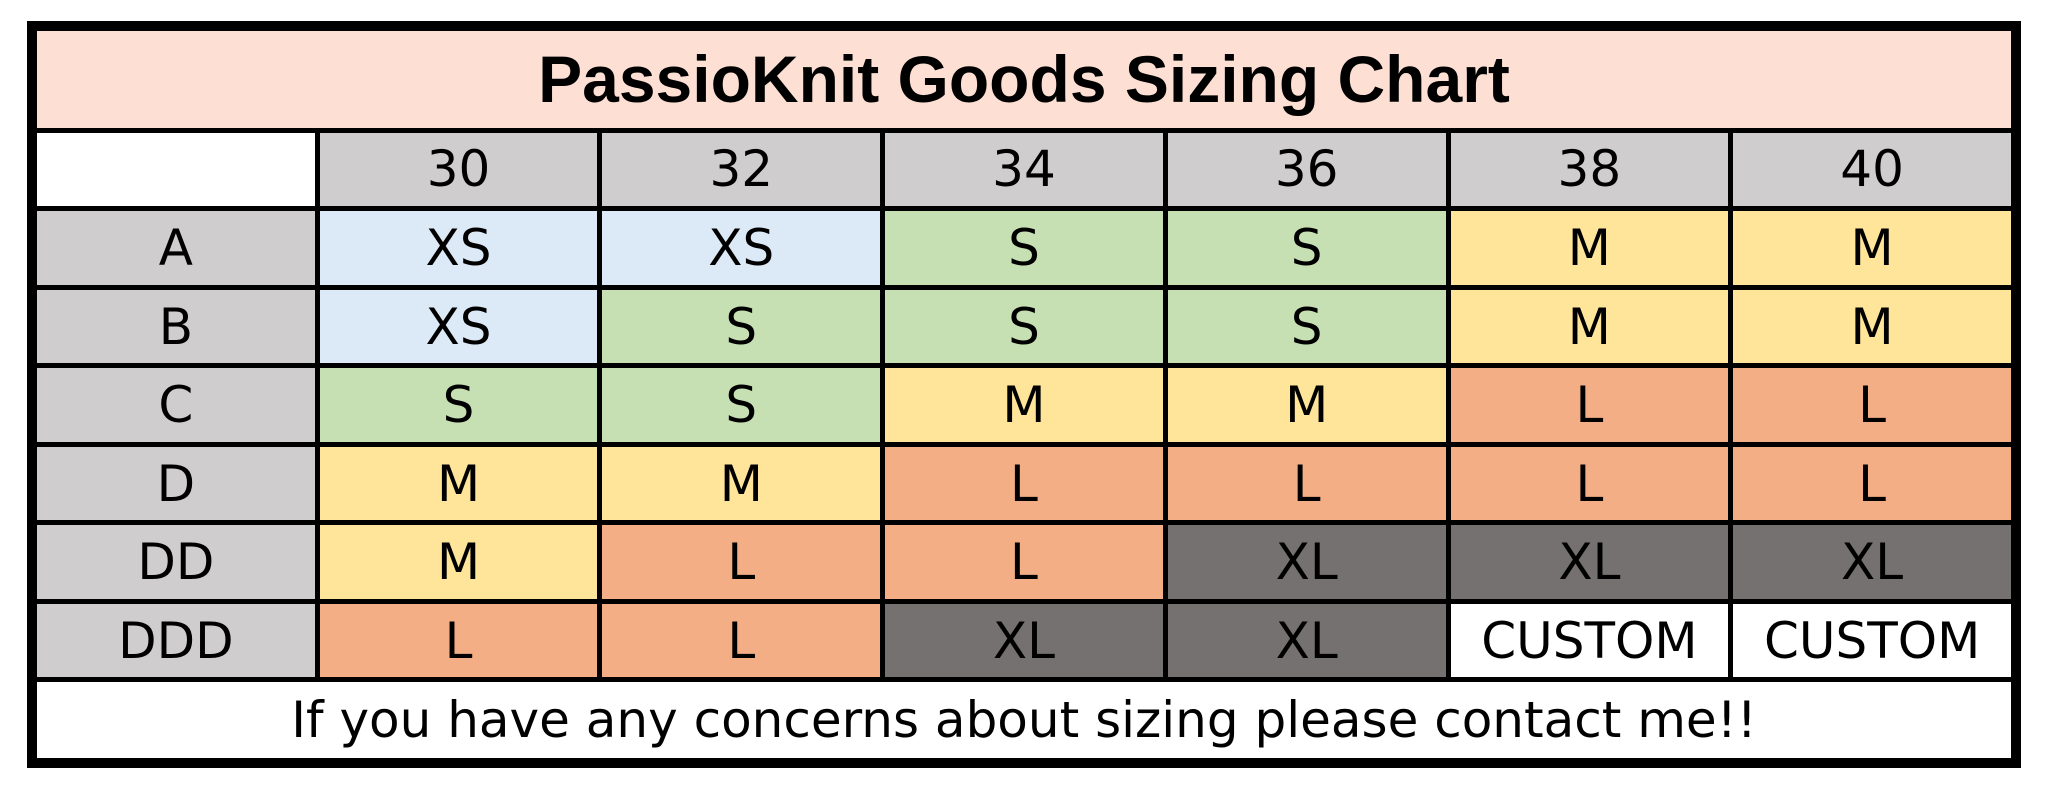  I want to click on band-size-header: 32, so click(741, 169).